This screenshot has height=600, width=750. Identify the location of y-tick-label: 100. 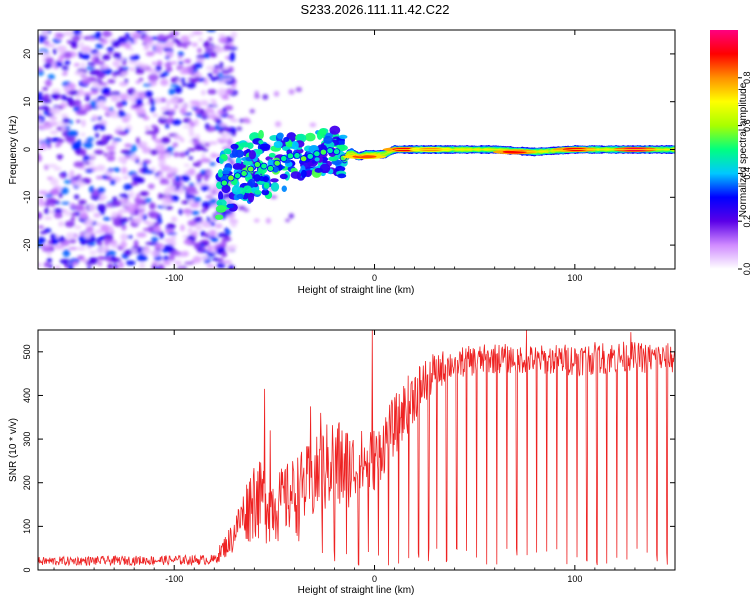
(27, 526).